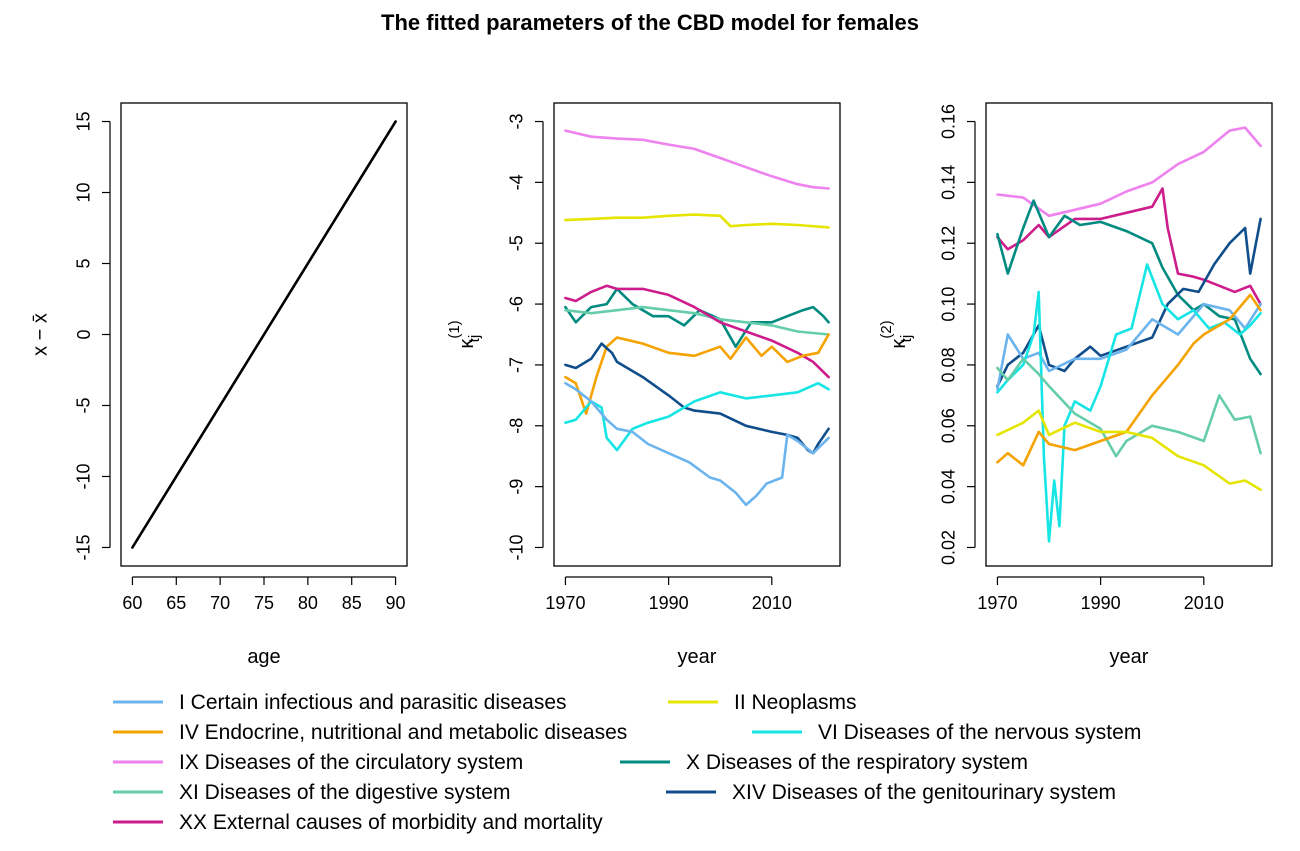 Image resolution: width=1300 pixels, height=851 pixels. I want to click on x-tick-label: 70, so click(220, 603).